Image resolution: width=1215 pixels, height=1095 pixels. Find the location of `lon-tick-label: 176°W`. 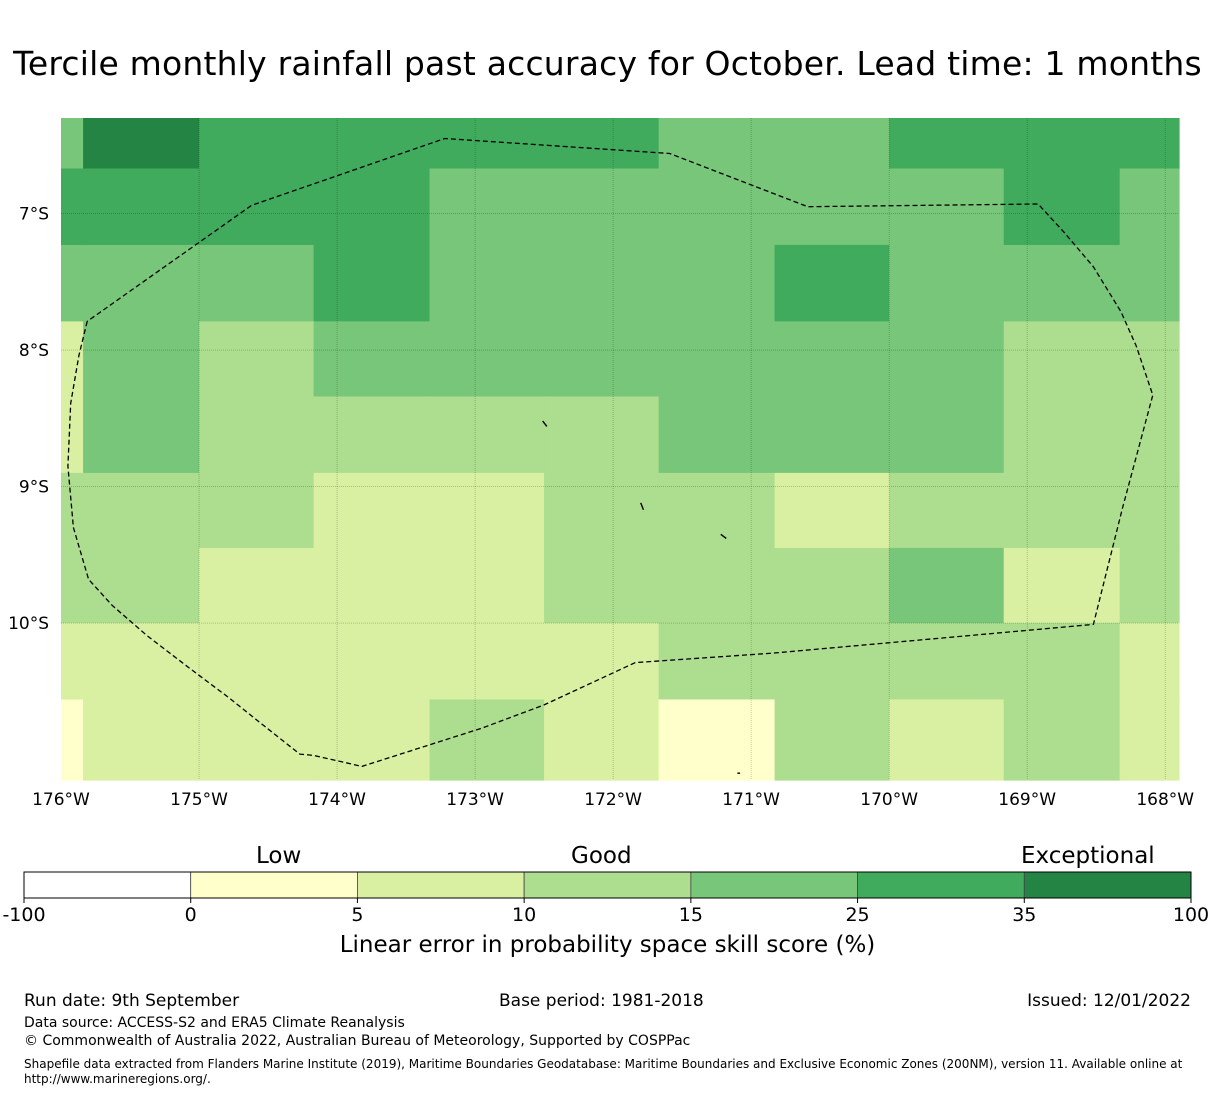

lon-tick-label: 176°W is located at coordinates (61, 800).